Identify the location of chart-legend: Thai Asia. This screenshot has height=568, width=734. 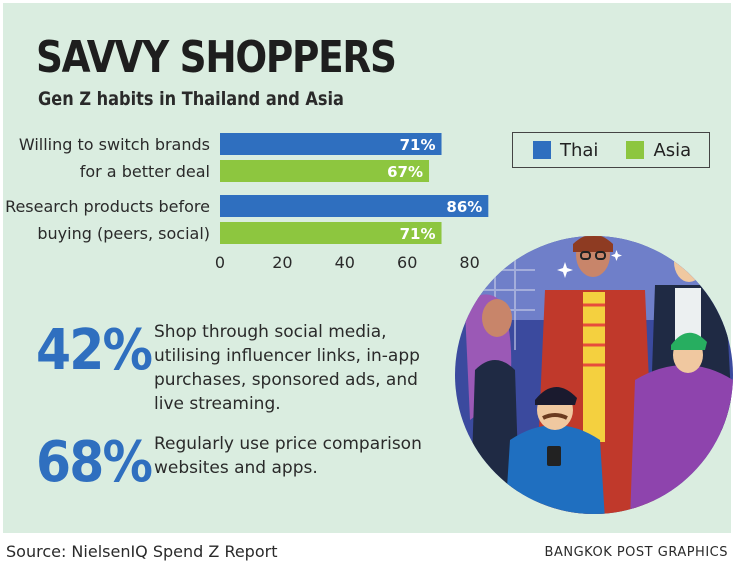
(611, 150).